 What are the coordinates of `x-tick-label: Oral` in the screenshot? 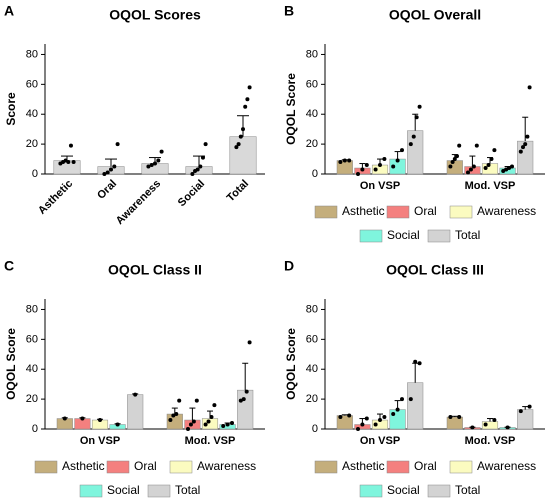 It's located at (107, 190).